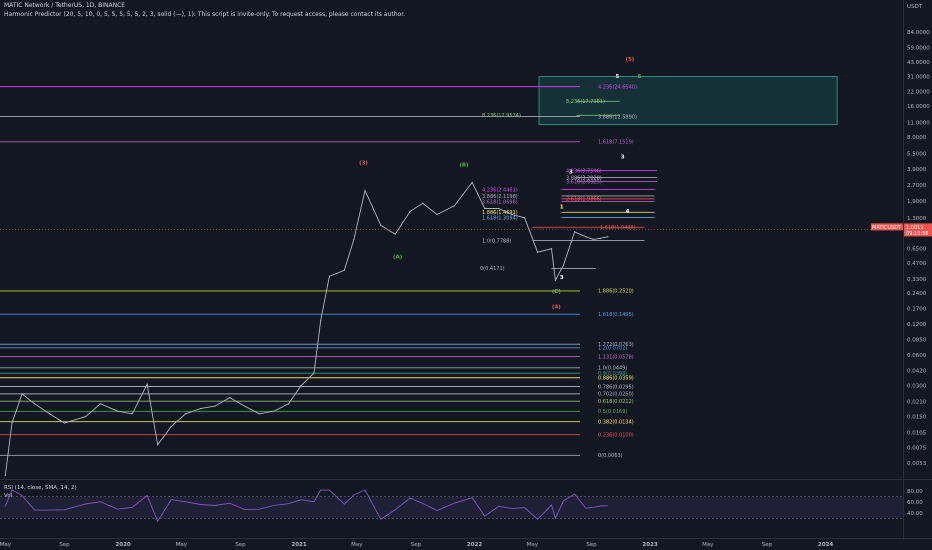 The image size is (932, 550). I want to click on price-tick-label: 0.3300, so click(917, 280).